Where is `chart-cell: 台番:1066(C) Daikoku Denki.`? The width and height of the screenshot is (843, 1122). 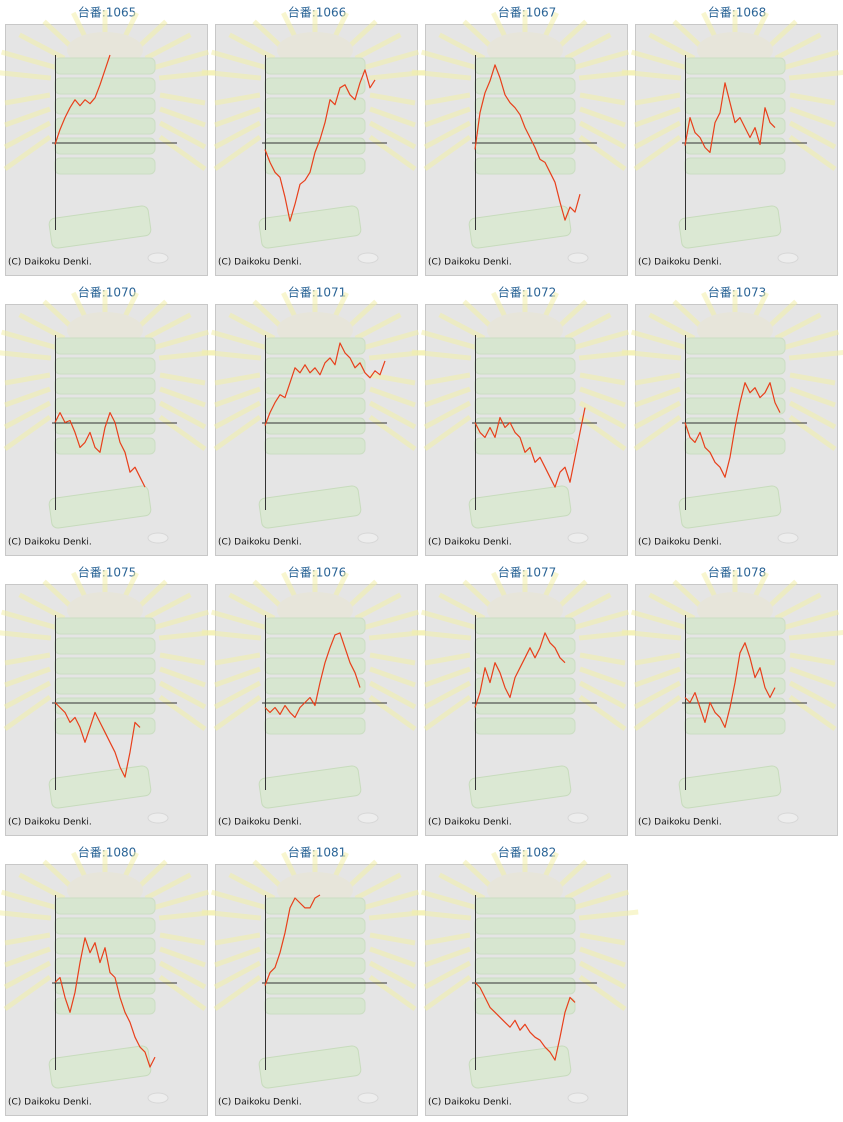 chart-cell: 台番:1066(C) Daikoku Denki. is located at coordinates (315, 140).